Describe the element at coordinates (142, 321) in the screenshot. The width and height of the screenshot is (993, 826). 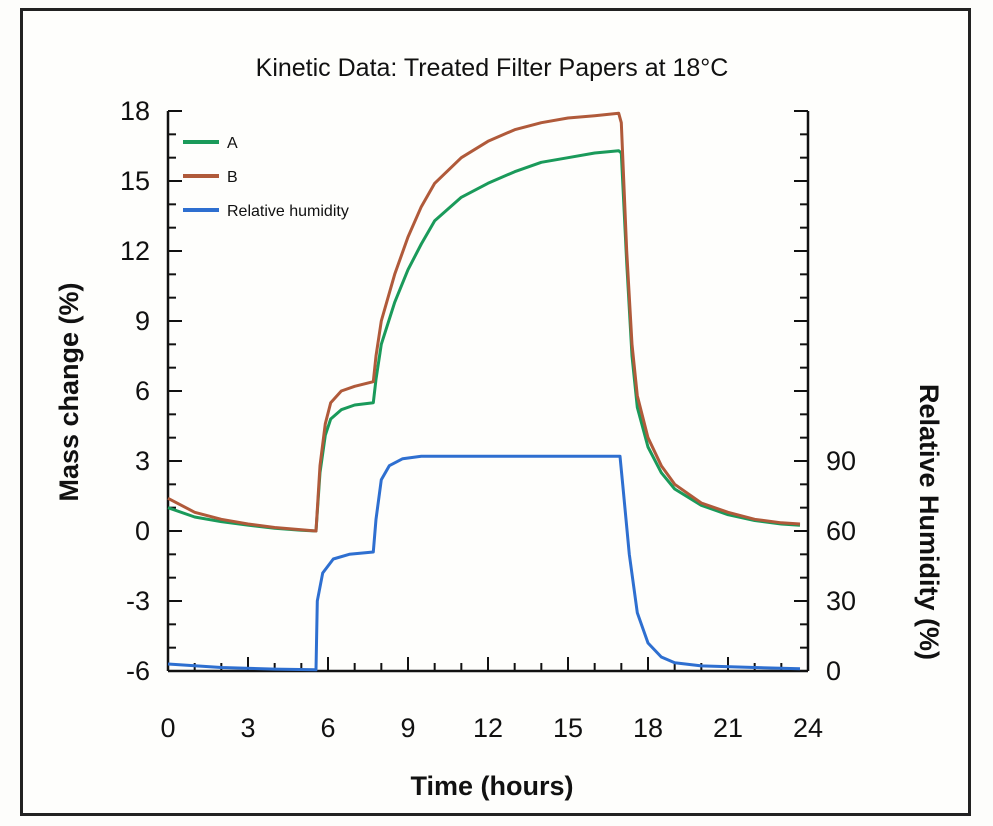
I see `y-tick-label: 9` at that location.